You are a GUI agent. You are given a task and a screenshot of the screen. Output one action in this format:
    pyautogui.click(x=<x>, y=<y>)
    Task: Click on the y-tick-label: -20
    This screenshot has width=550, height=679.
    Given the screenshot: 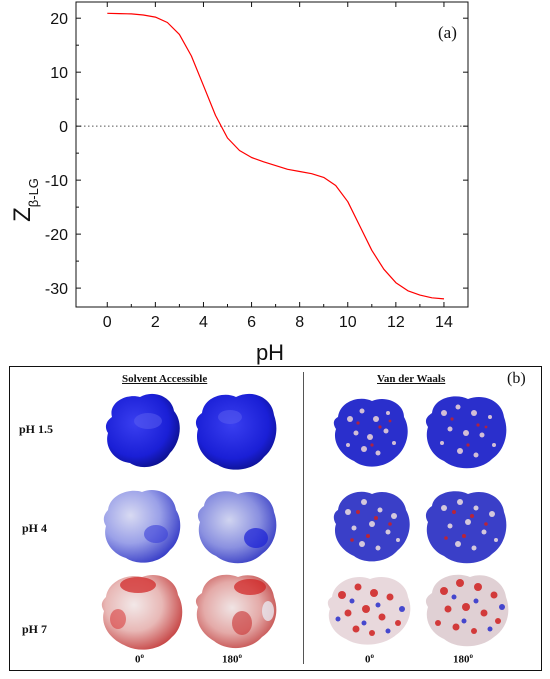 What is the action you would take?
    pyautogui.click(x=56, y=235)
    